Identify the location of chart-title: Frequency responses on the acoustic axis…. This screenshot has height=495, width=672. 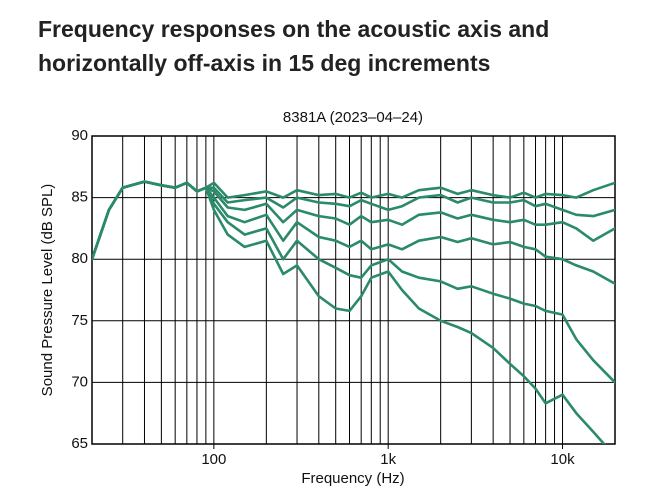
(294, 46).